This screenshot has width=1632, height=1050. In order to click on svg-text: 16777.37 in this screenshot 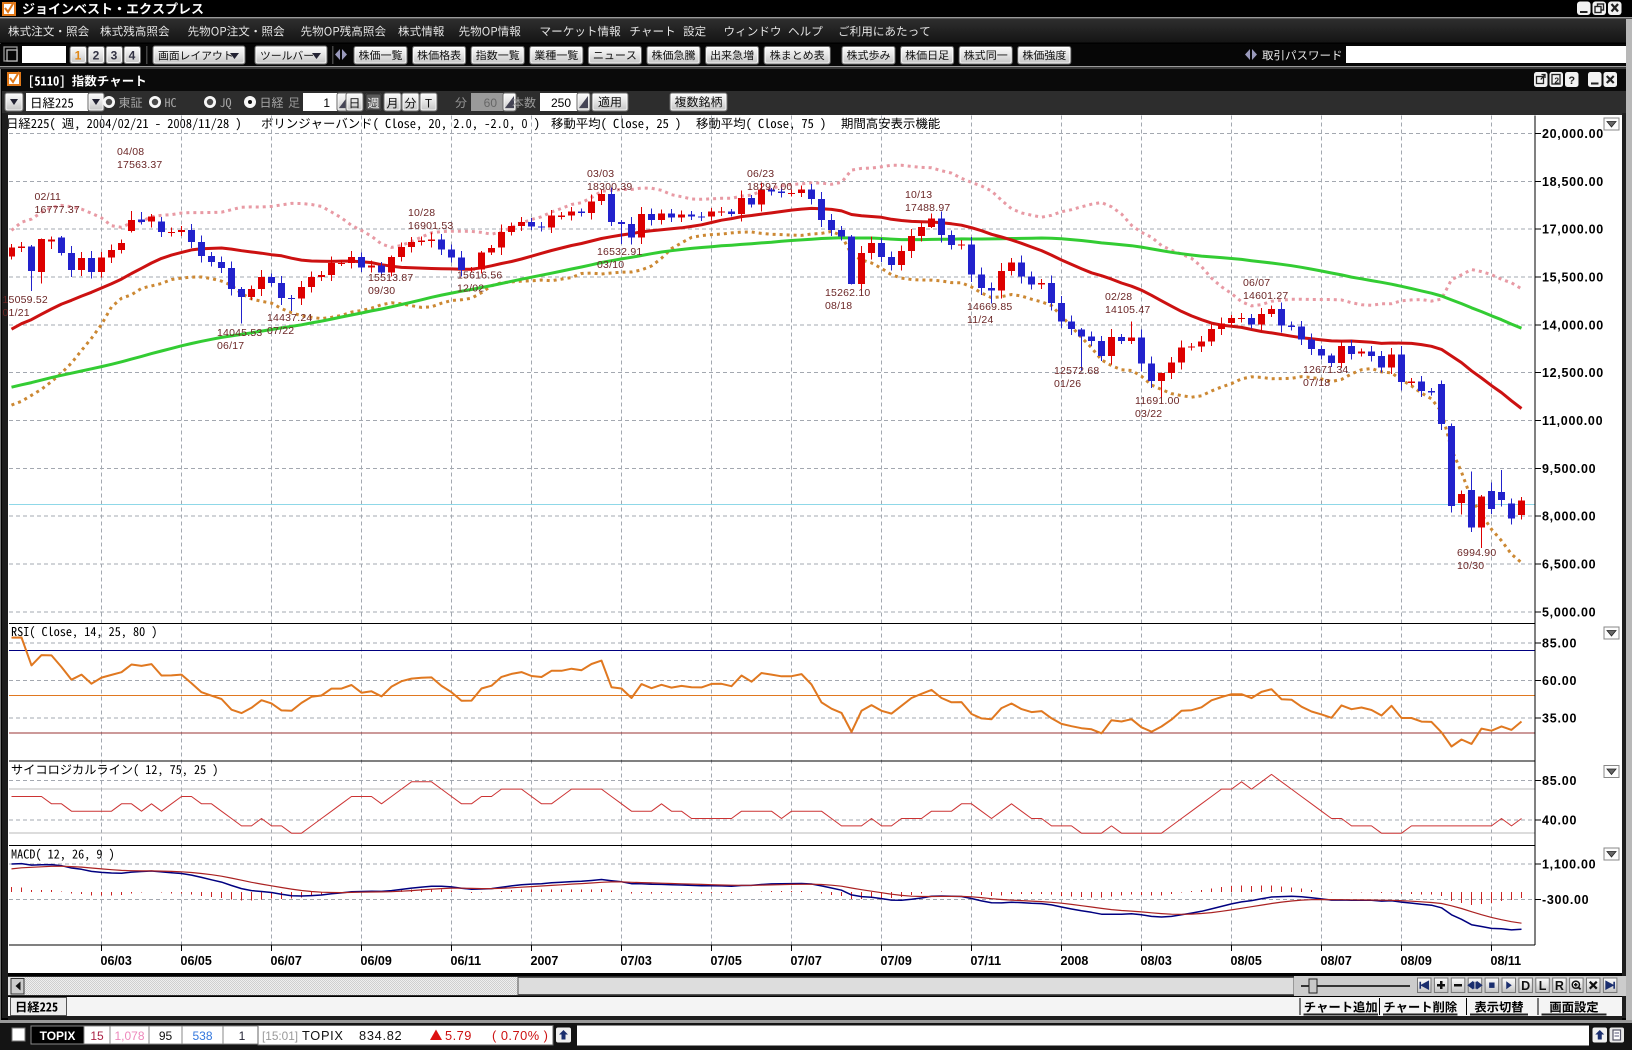, I will do `click(57, 210)`.